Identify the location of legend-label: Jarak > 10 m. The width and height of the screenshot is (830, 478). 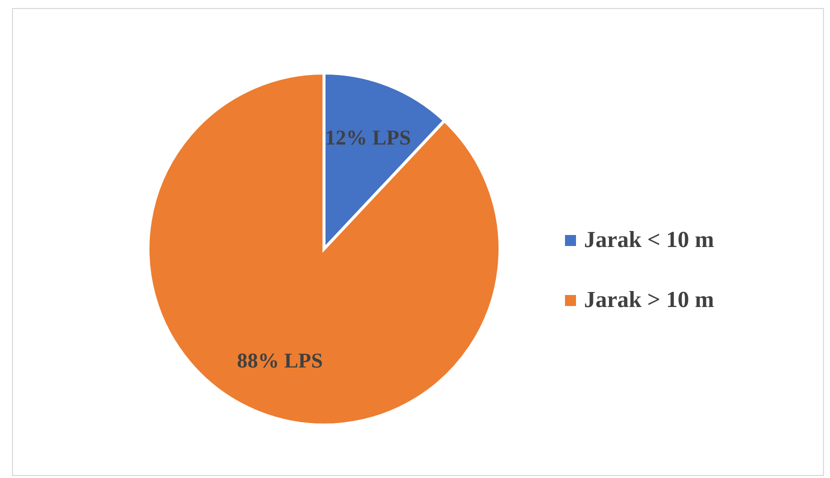
(649, 300).